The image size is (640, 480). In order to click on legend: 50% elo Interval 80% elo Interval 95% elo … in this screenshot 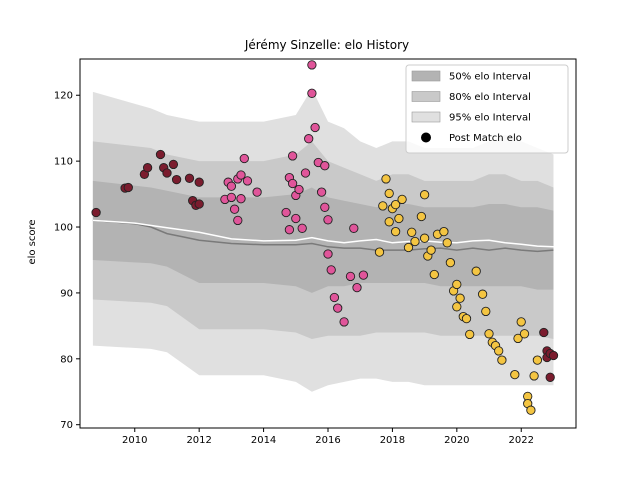, I will do `click(487, 109)`.